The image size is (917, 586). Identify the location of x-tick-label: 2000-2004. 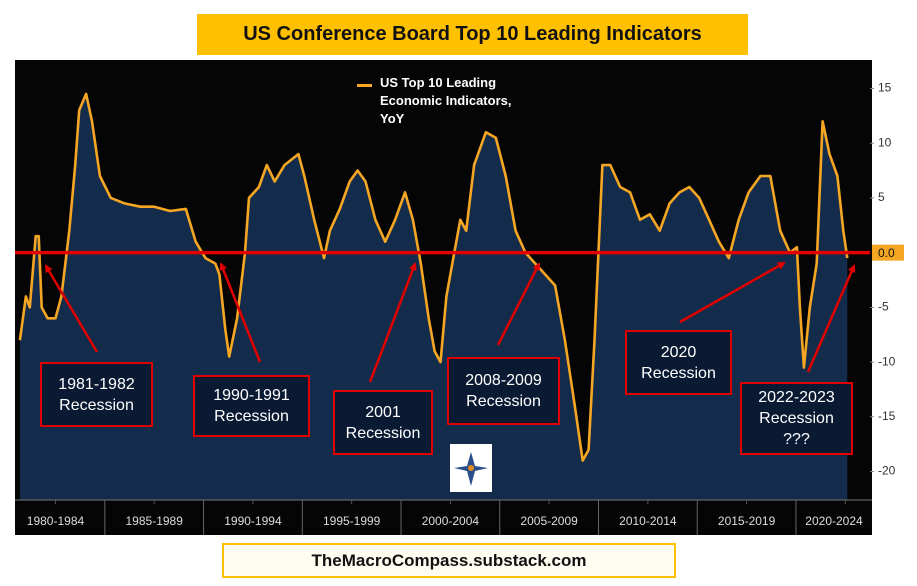
(451, 521).